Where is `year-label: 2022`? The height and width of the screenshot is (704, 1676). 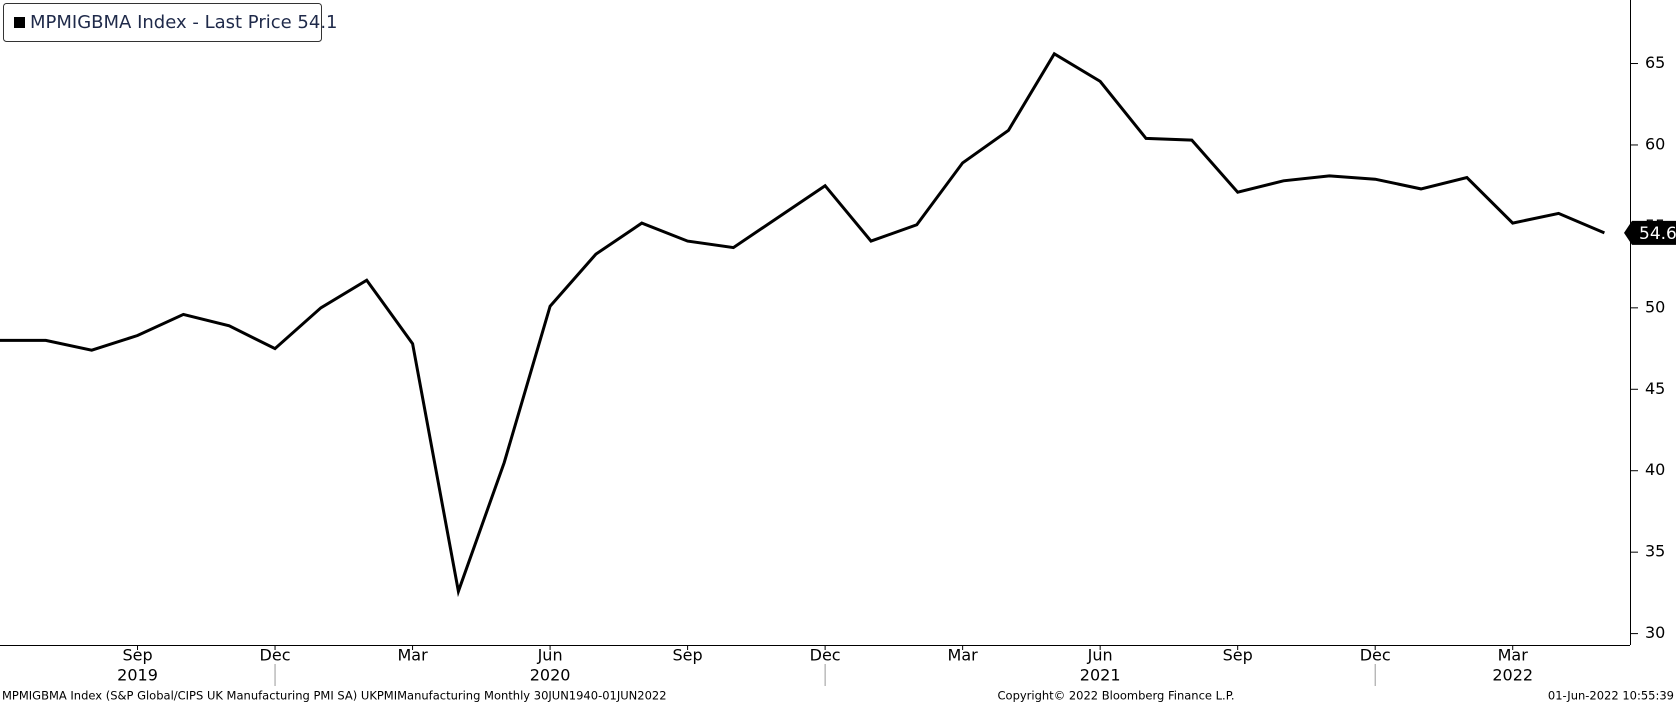
year-label: 2022 is located at coordinates (1512, 675).